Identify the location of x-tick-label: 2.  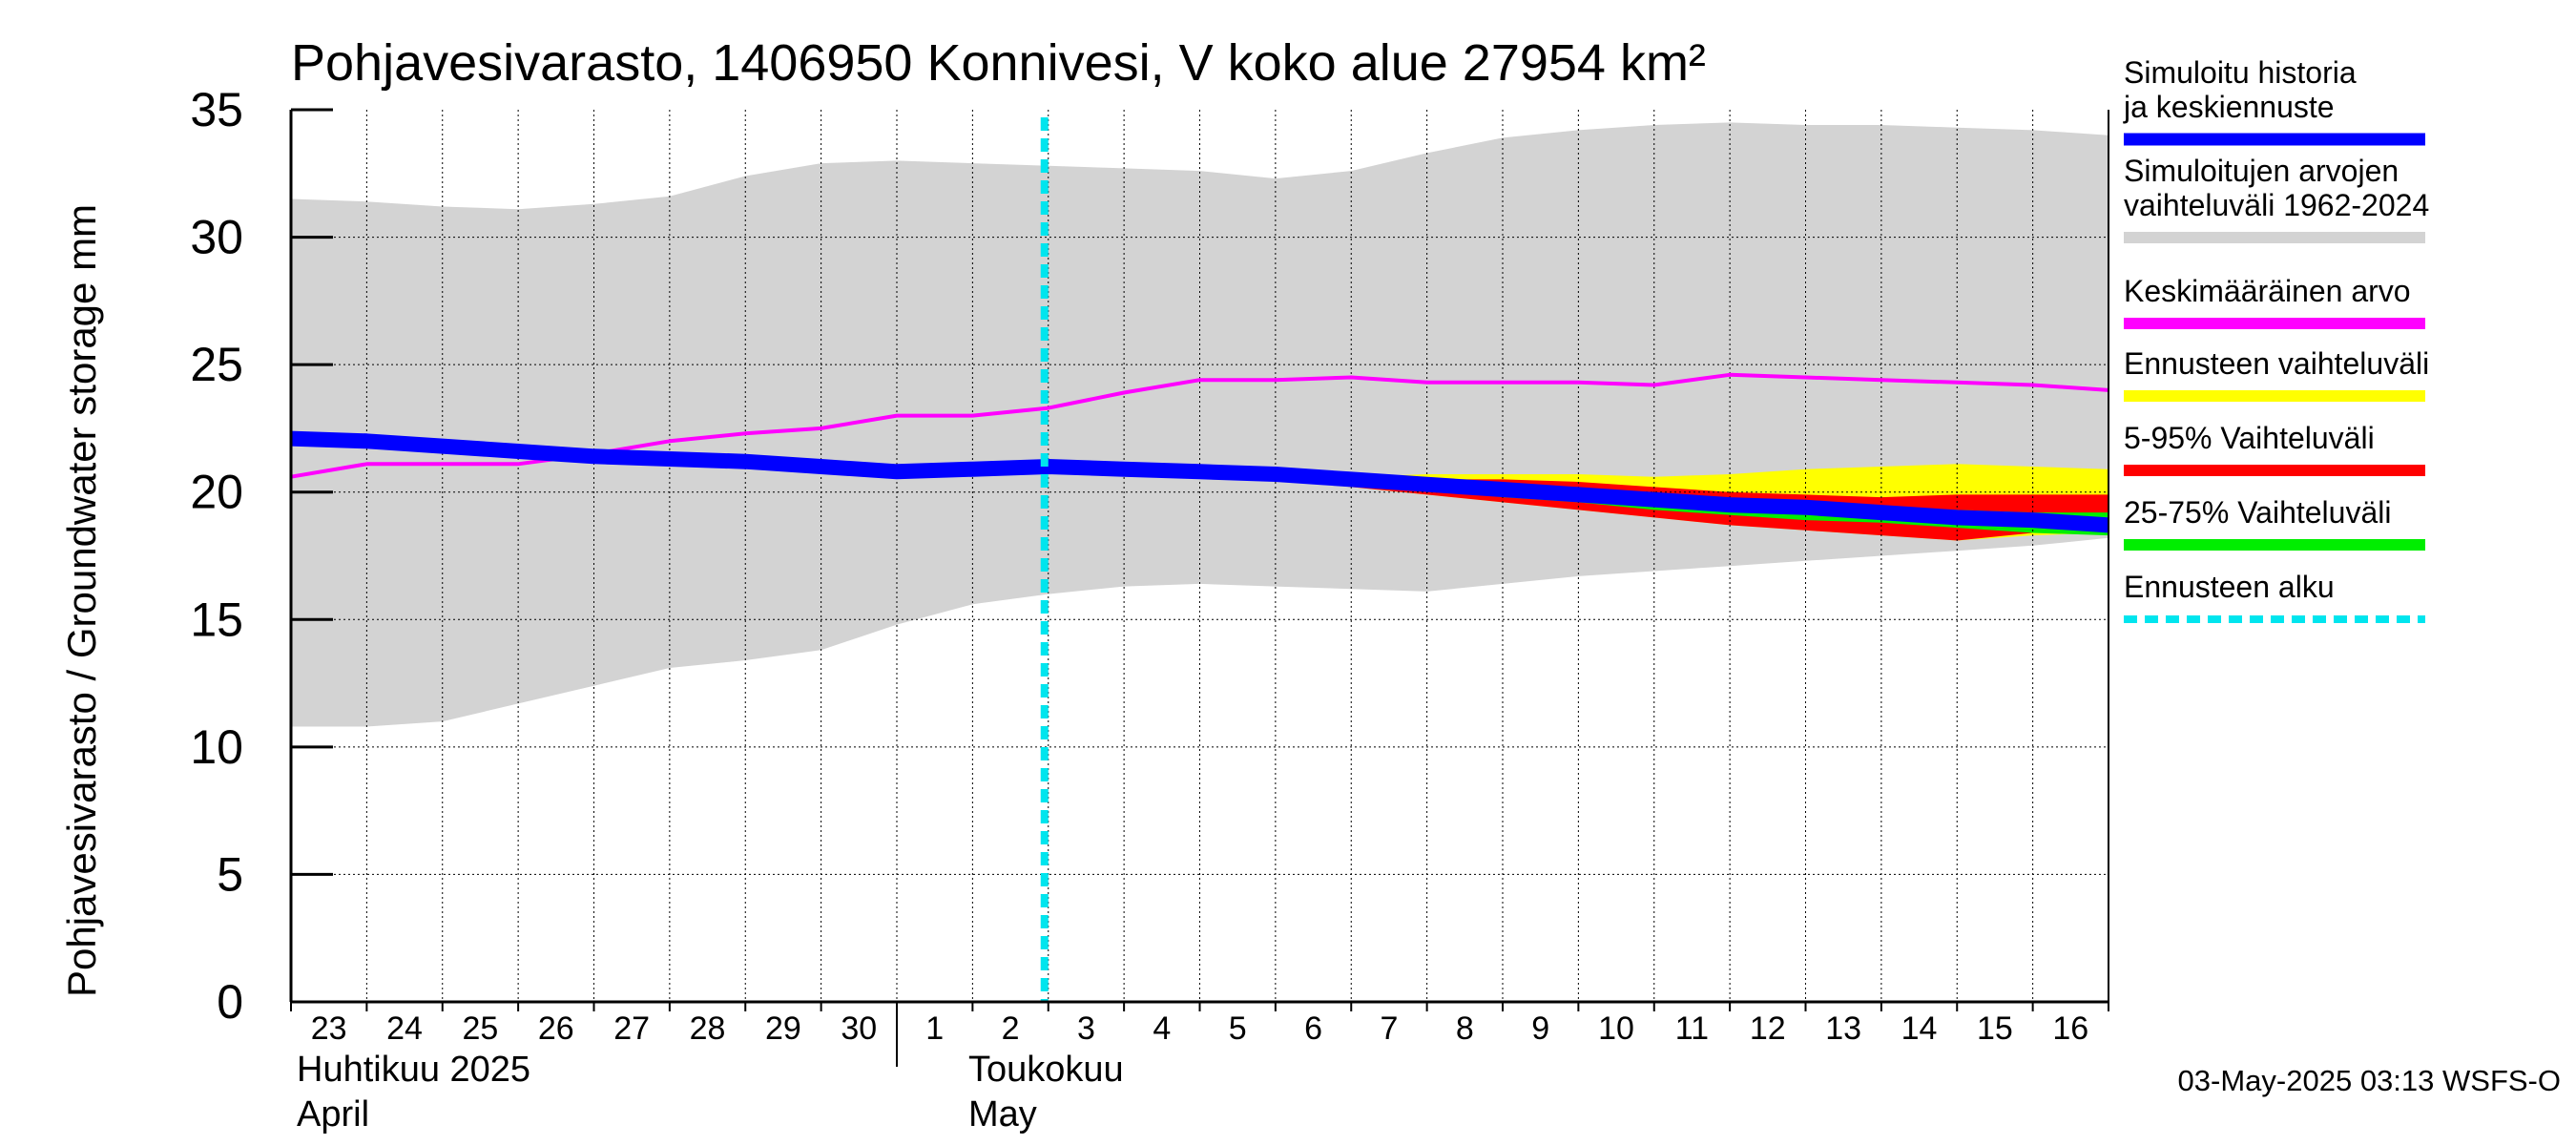
(1011, 1029).